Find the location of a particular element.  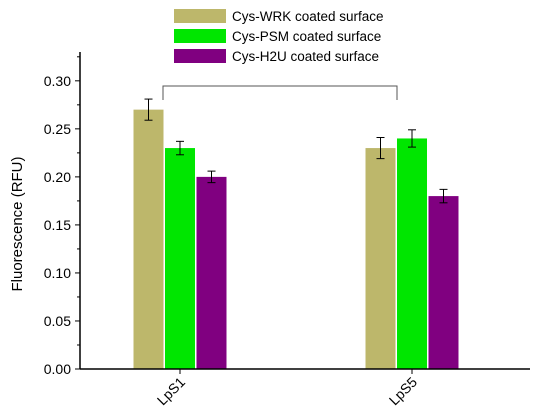

y-tick-label: 0.15 is located at coordinates (57, 225).